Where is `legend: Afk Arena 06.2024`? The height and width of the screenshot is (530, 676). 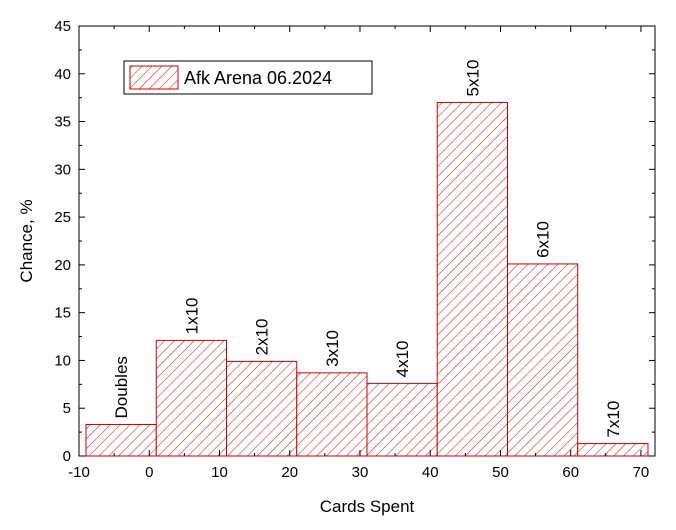
legend: Afk Arena 06.2024 is located at coordinates (248, 77).